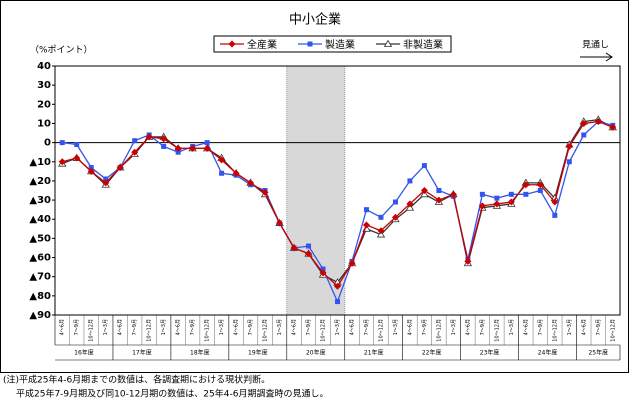 This screenshot has width=630, height=401. I want to click on y-tick-label: 20, so click(44, 104).